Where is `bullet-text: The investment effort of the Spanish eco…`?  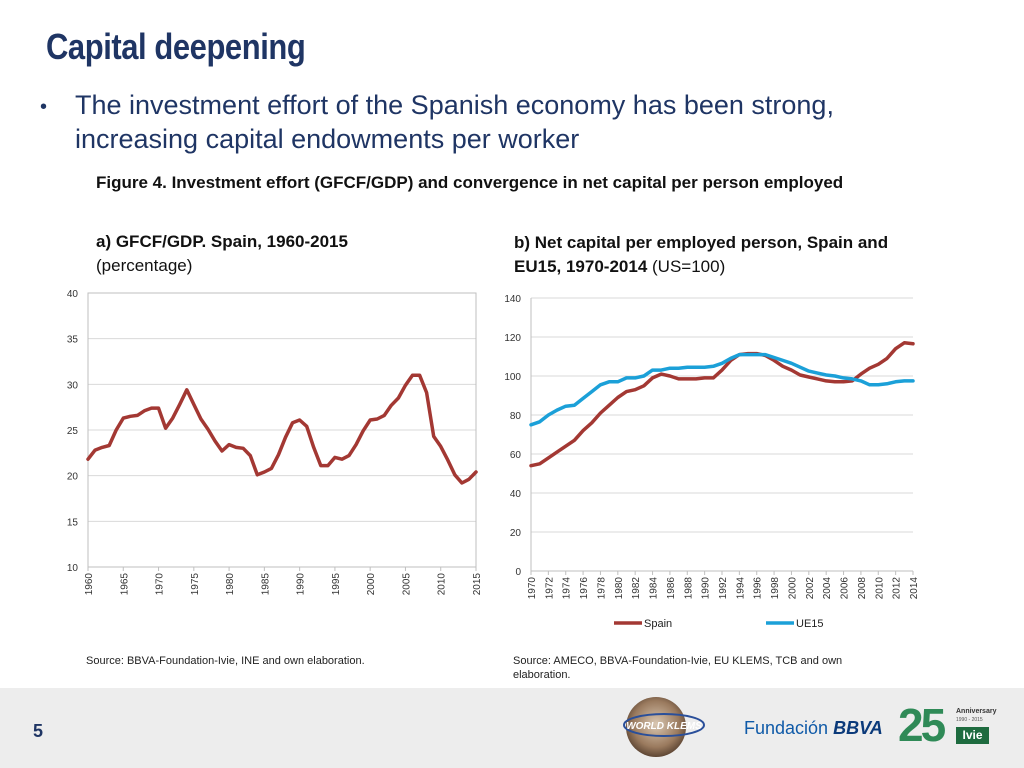 bullet-text: The investment effort of the Spanish eco… is located at coordinates (454, 122).